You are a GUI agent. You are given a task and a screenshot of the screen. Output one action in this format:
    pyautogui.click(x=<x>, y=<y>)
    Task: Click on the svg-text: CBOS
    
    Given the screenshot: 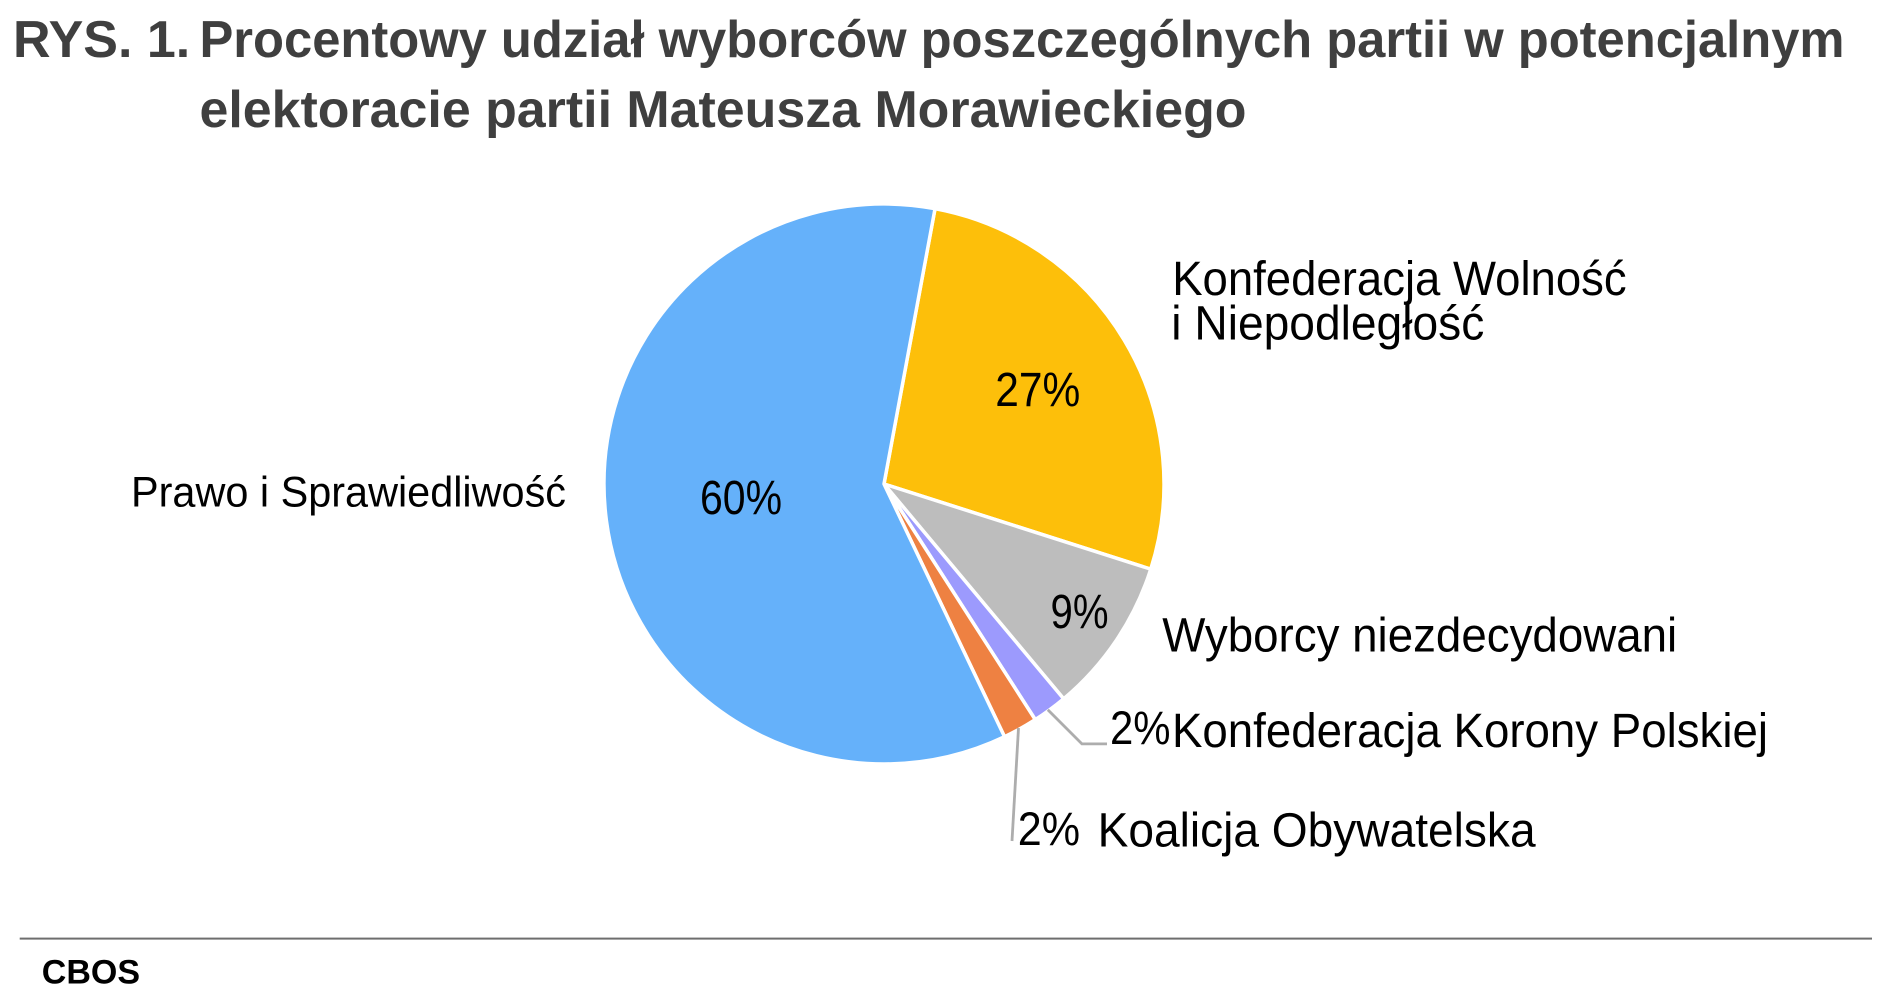 What is the action you would take?
    pyautogui.click(x=91, y=973)
    